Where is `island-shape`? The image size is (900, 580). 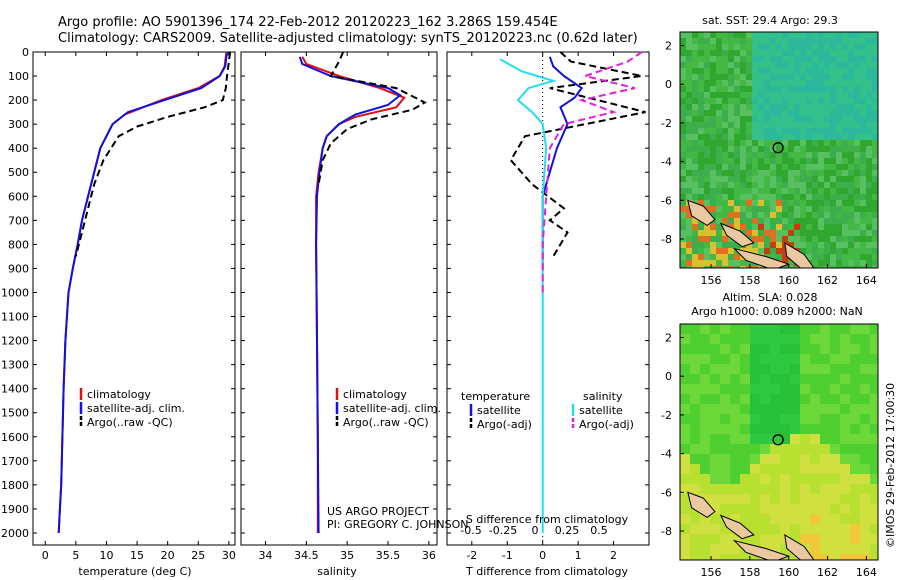
island-shape is located at coordinates (761, 257).